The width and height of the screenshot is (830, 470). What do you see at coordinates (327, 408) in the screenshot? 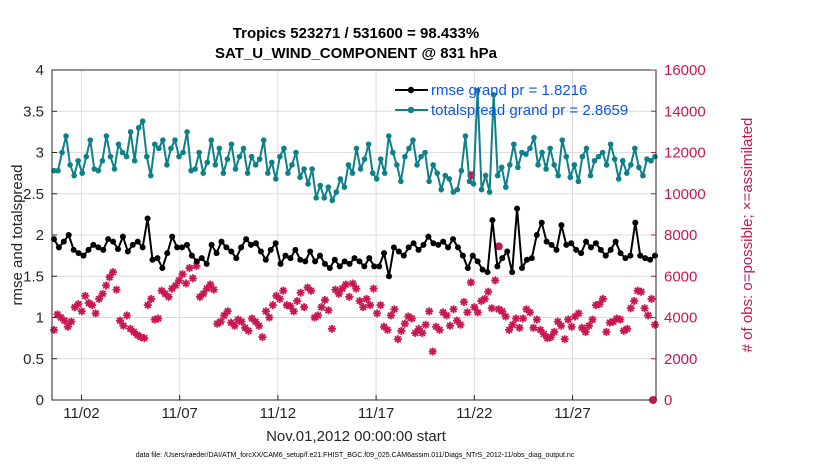
I see `x-axis-ticks: 11/02 11/07 11/12 11/17 11/22 11/27` at bounding box center [327, 408].